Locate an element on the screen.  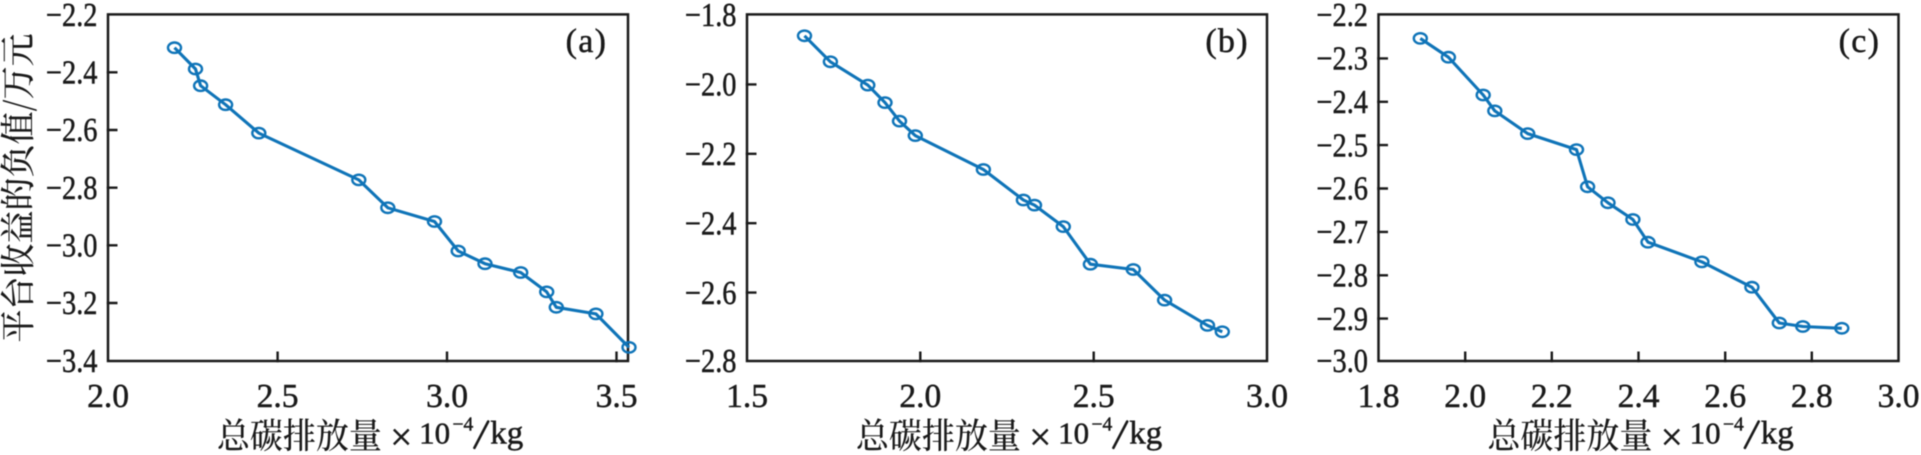
svg-text: −3.4 is located at coordinates (72, 361).